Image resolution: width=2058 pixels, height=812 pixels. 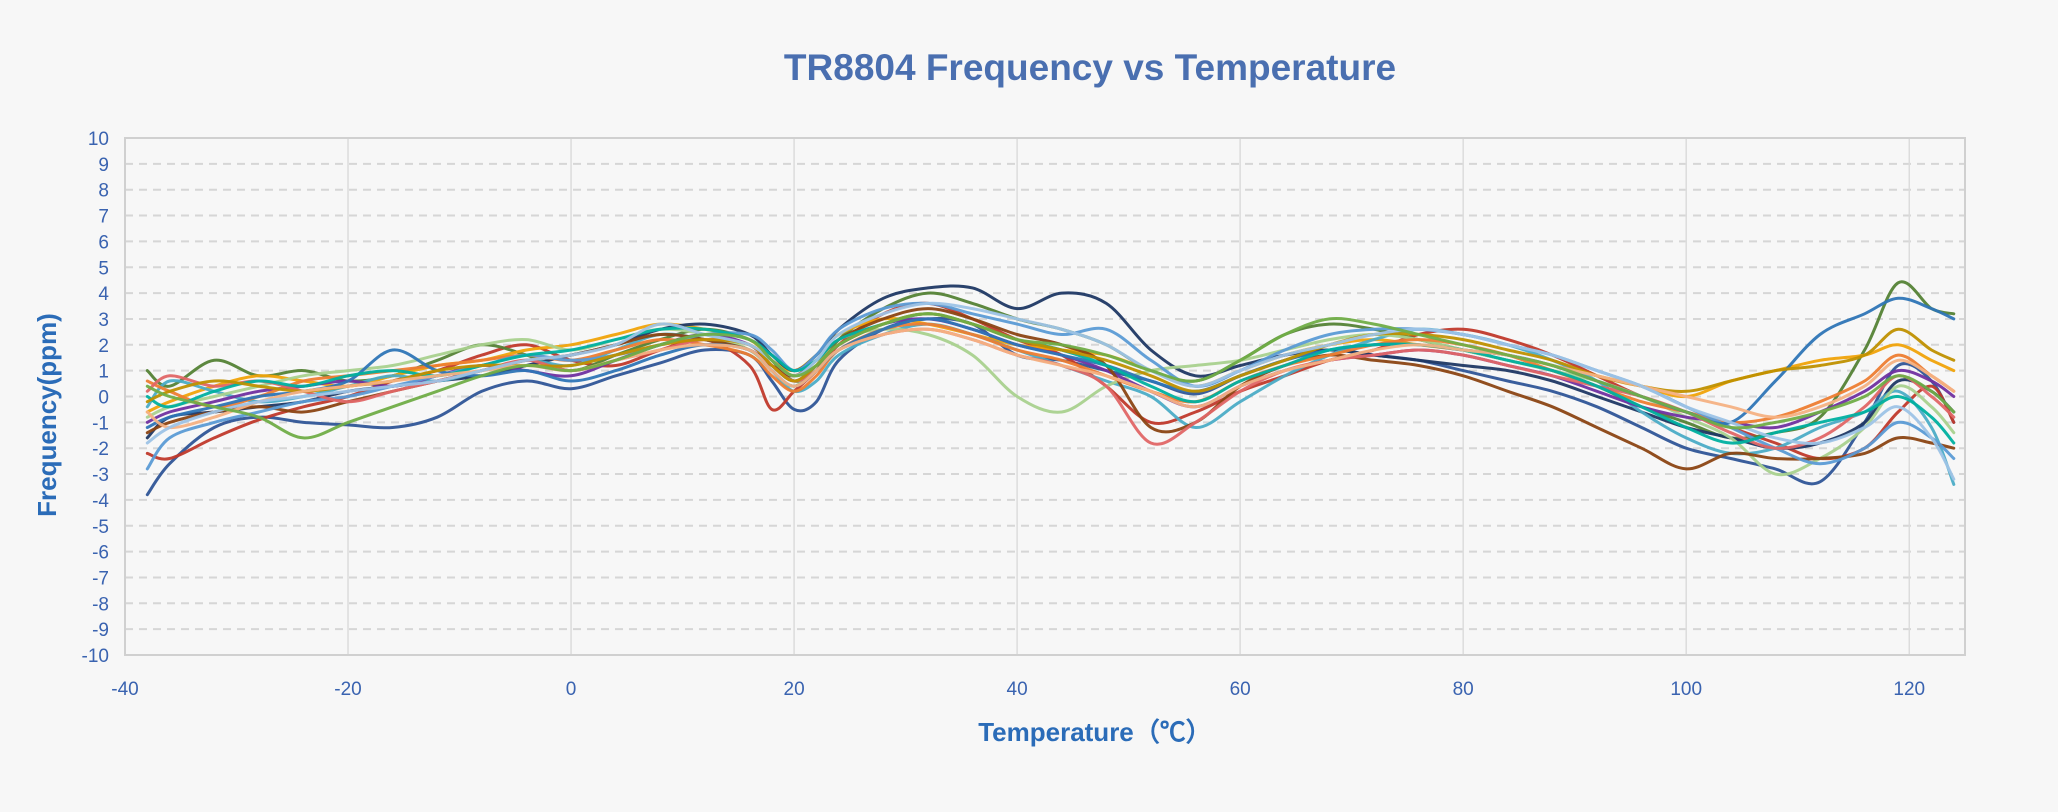 What do you see at coordinates (95, 656) in the screenshot?
I see `y-tick-label: -10` at bounding box center [95, 656].